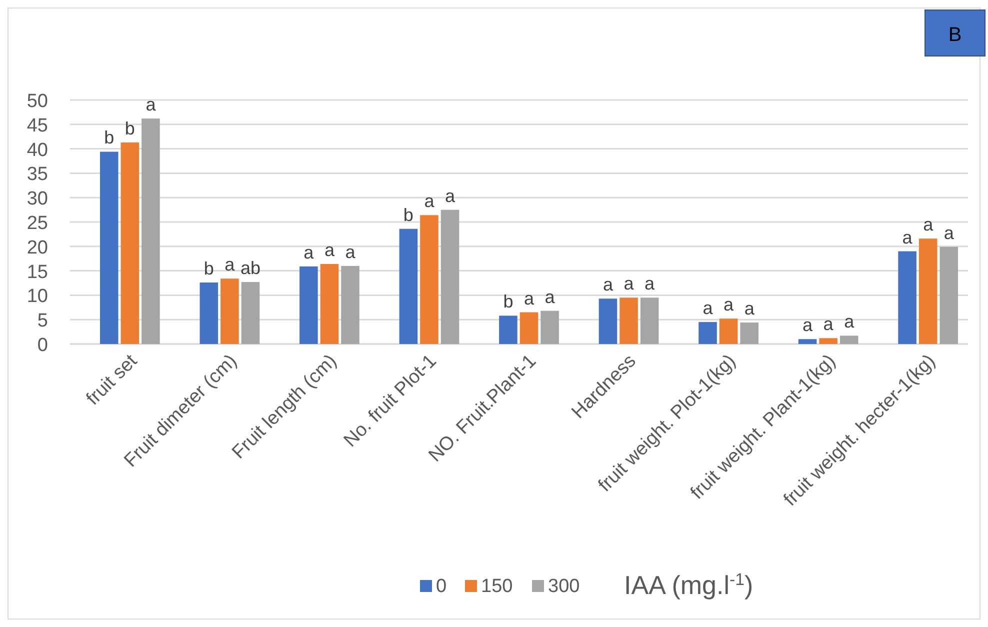 The width and height of the screenshot is (988, 627). I want to click on legend-label: 0, so click(441, 586).